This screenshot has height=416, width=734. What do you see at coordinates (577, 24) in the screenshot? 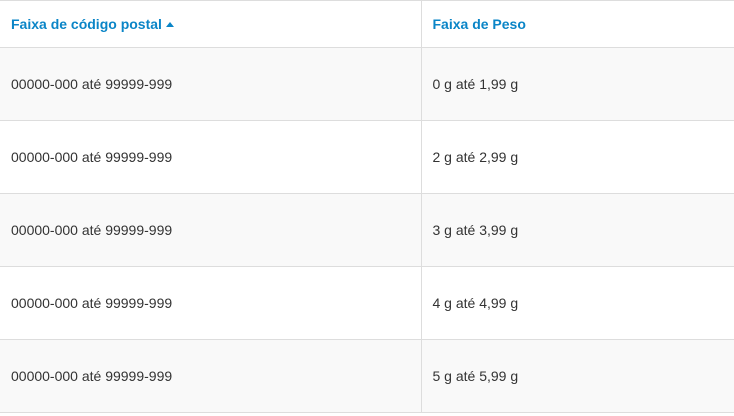
I see `column-header-weight-range: Faixa de Peso` at bounding box center [577, 24].